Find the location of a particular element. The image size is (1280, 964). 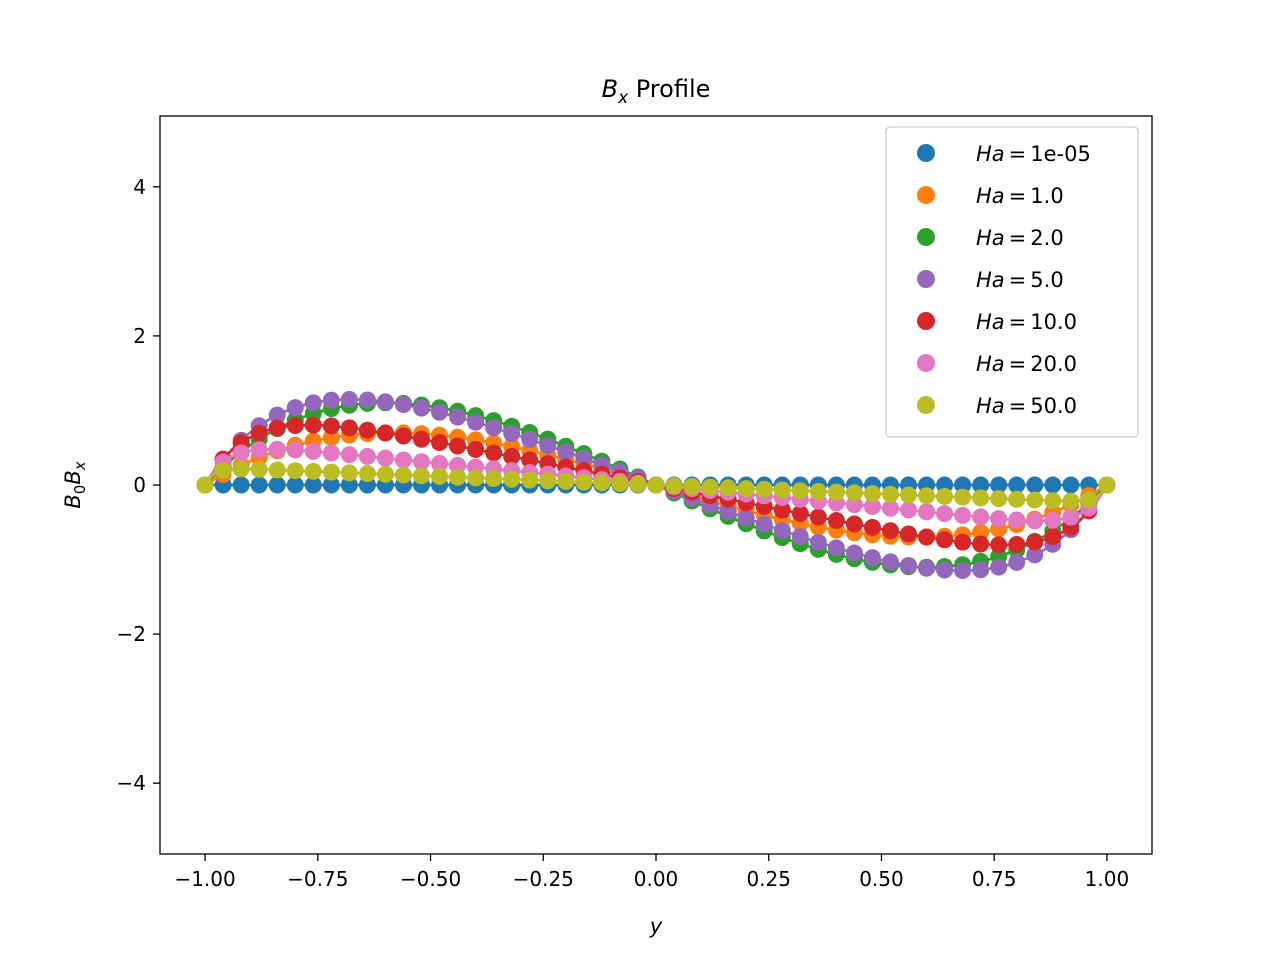

x-tick-label: −0.50 is located at coordinates (430, 879).